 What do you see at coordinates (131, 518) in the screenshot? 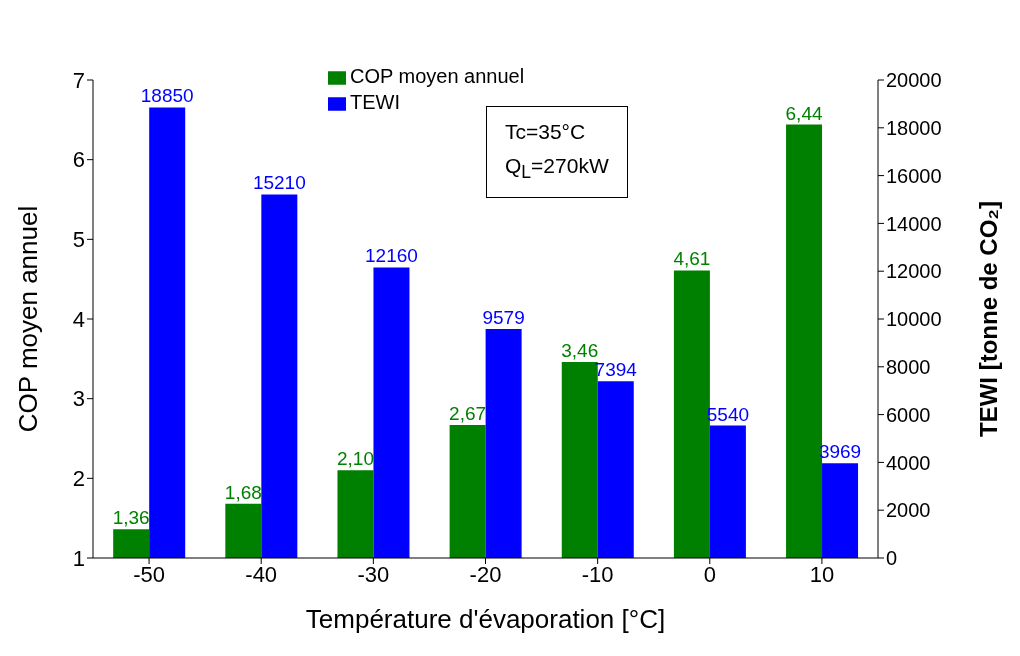
I see `data-label: 1,36` at bounding box center [131, 518].